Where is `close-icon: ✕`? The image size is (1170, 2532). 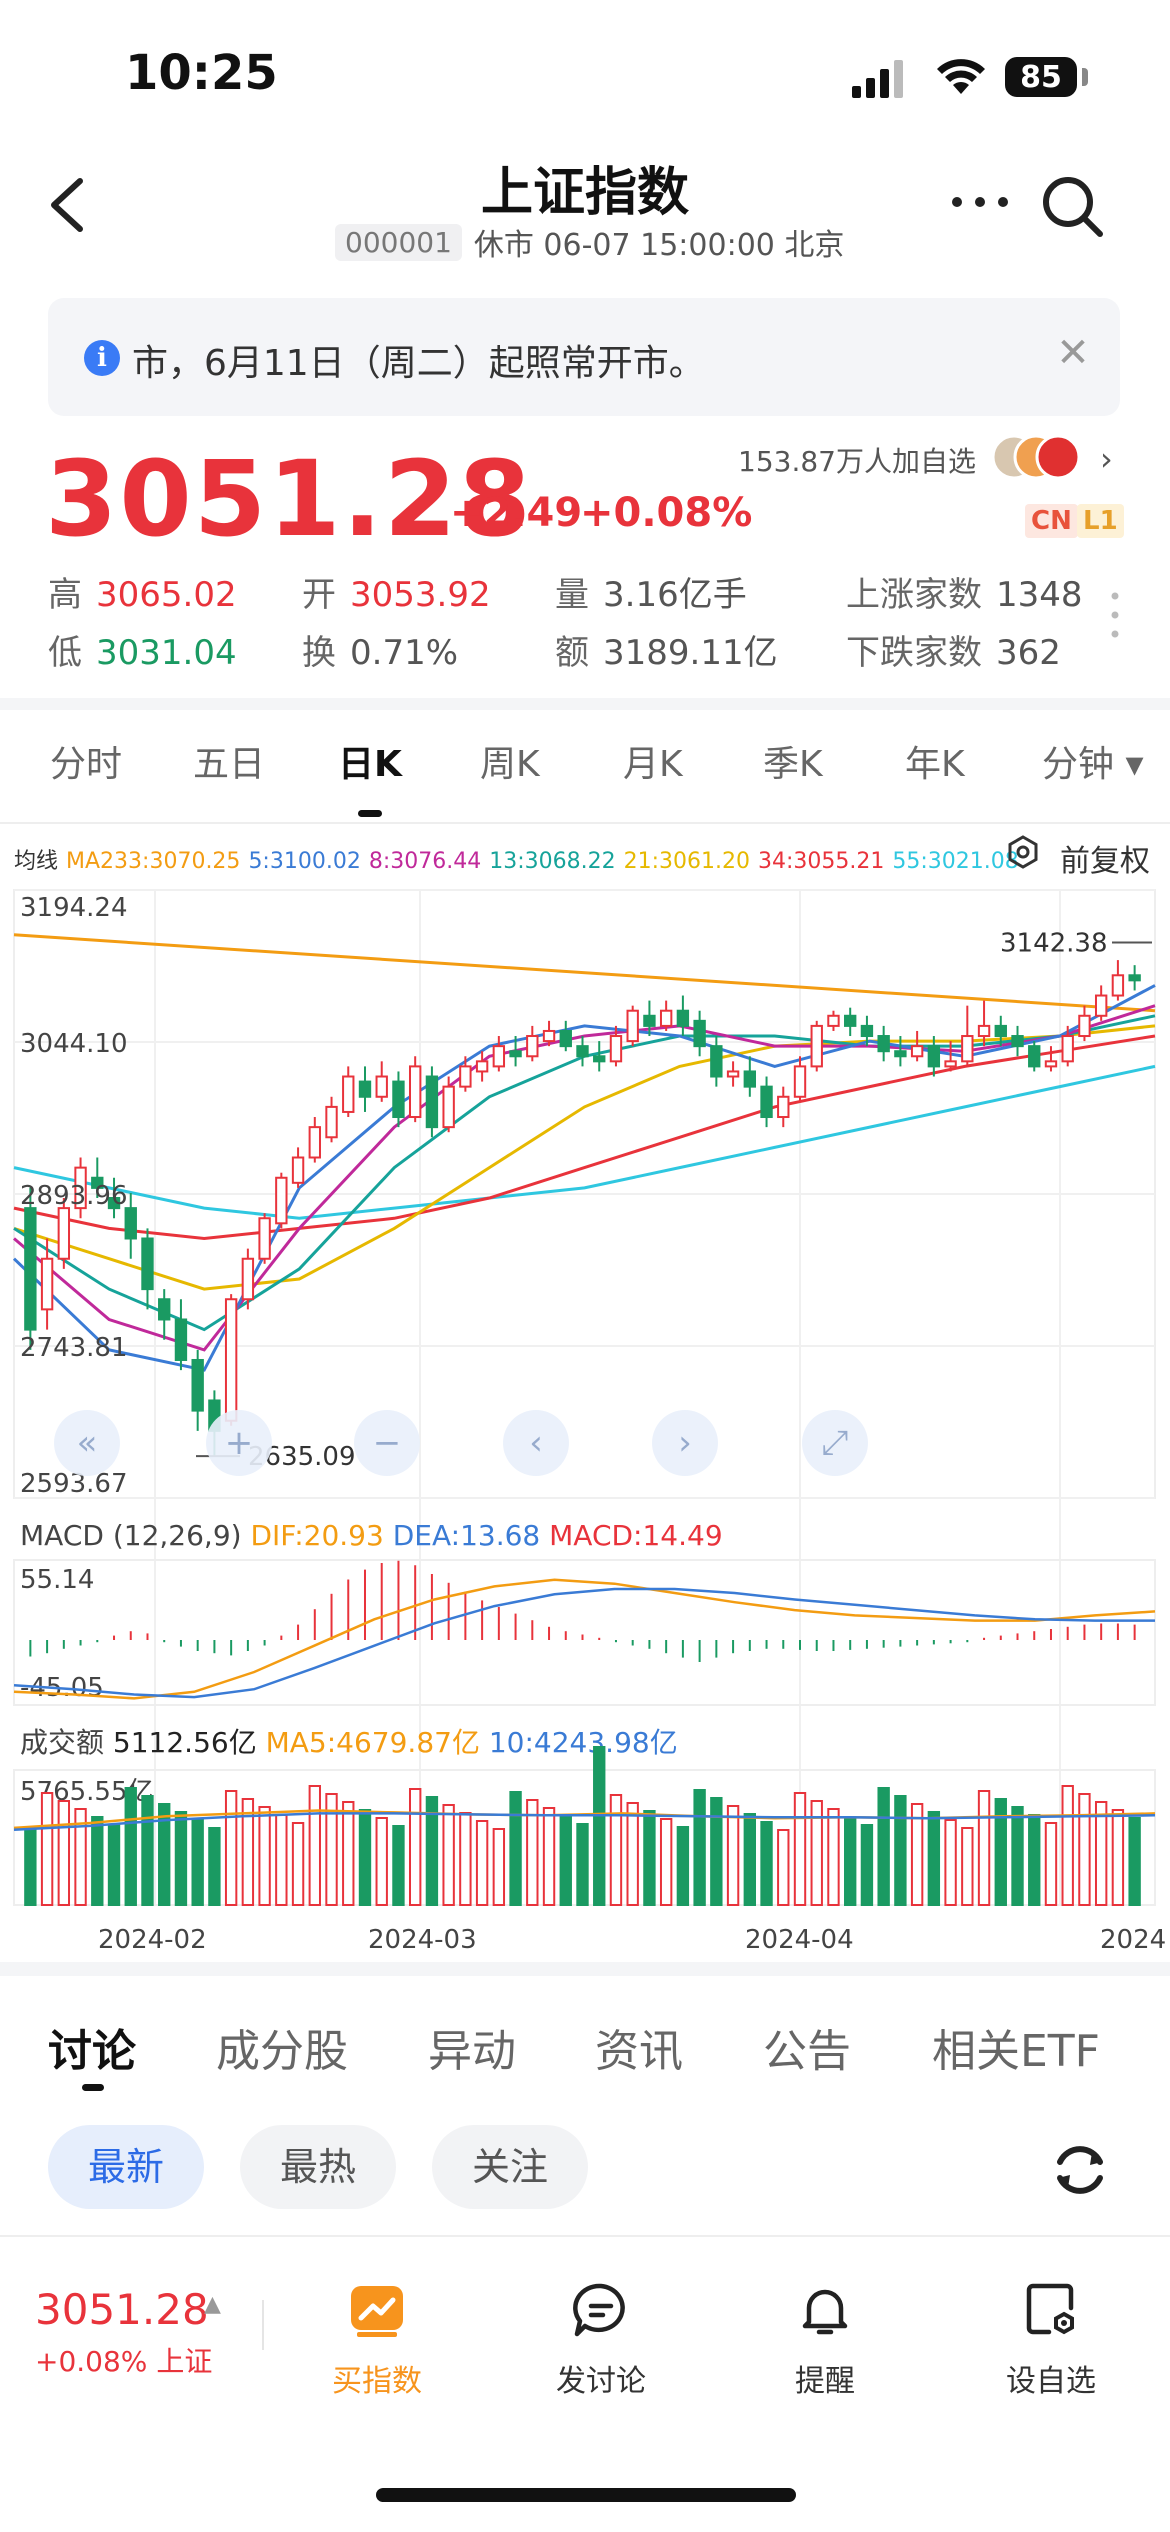 close-icon: ✕ is located at coordinates (1073, 353).